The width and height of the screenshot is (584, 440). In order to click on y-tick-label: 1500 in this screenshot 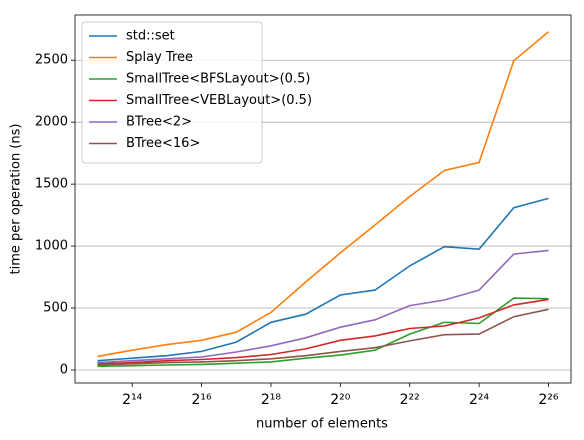, I will do `click(51, 184)`.